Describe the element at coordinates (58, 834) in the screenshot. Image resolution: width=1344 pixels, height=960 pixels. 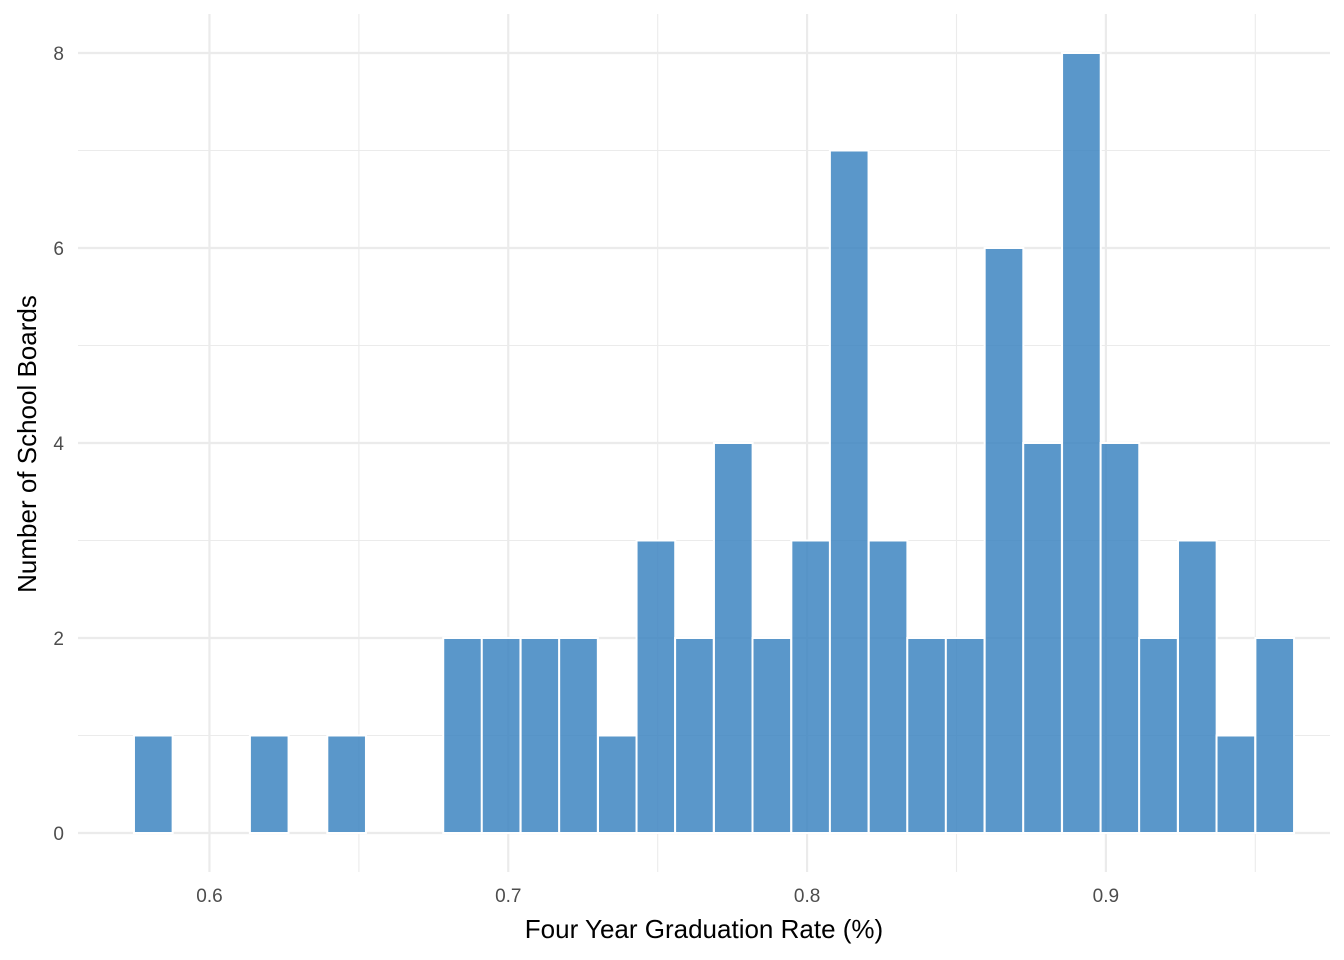
I see `y-tick-label: 0` at that location.